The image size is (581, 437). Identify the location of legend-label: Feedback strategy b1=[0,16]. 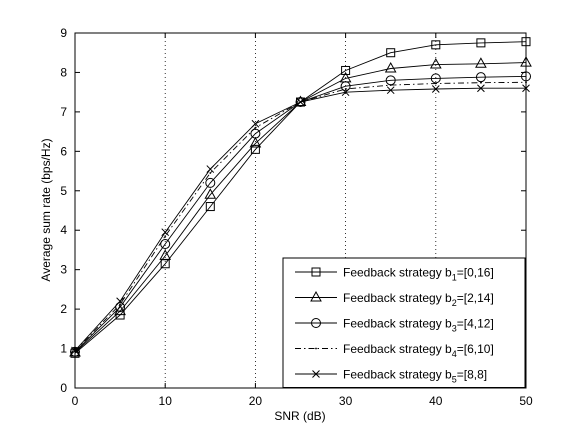
(418, 274).